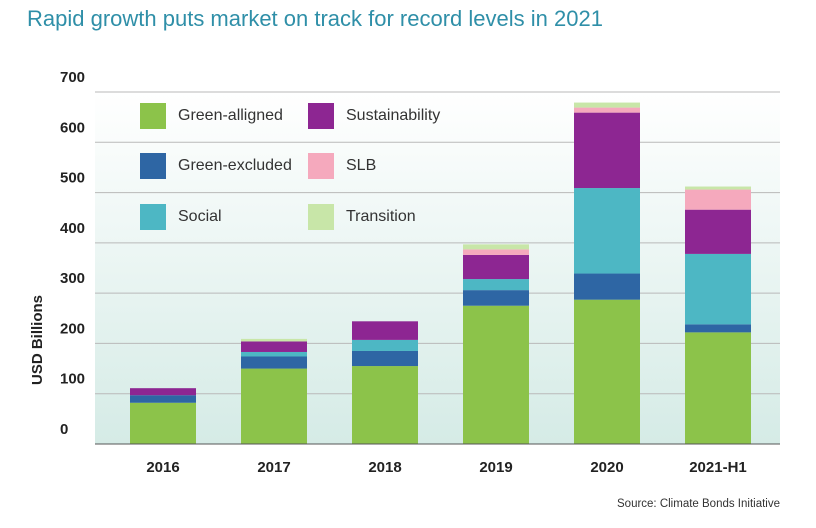 Image resolution: width=816 pixels, height=528 pixels. I want to click on x-tick-label: 2021-H1, so click(718, 467).